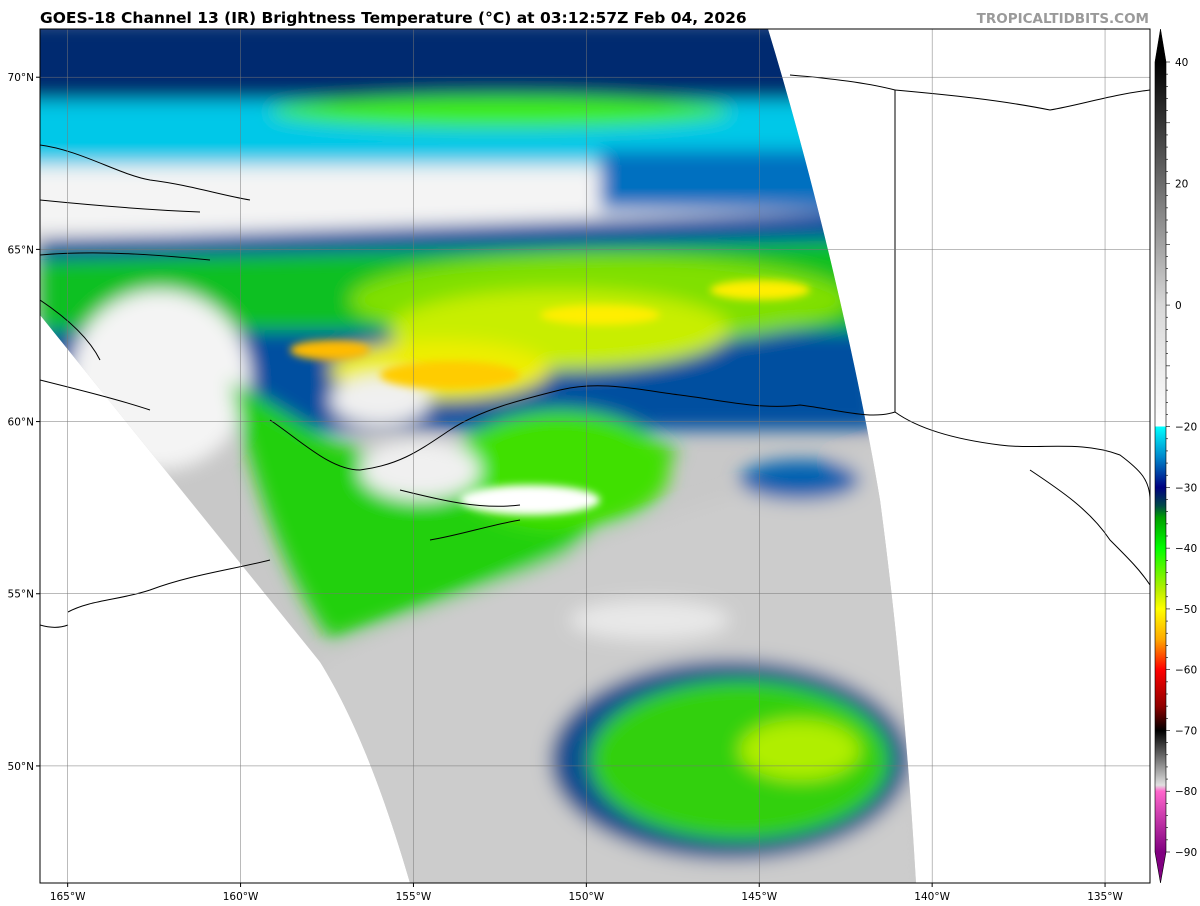 Image resolution: width=1200 pixels, height=906 pixels. What do you see at coordinates (1105, 897) in the screenshot?
I see `lon-tick-label: 135°W` at bounding box center [1105, 897].